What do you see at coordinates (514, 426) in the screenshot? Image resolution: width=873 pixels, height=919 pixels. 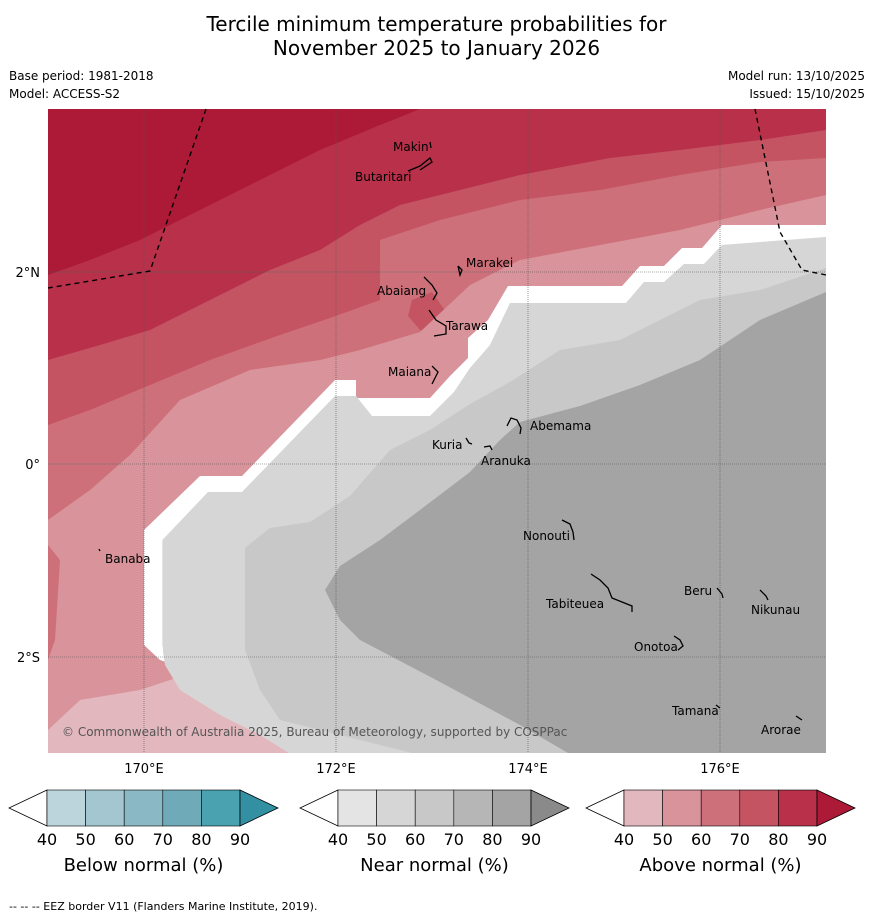 I see `island-abemama-shape` at bounding box center [514, 426].